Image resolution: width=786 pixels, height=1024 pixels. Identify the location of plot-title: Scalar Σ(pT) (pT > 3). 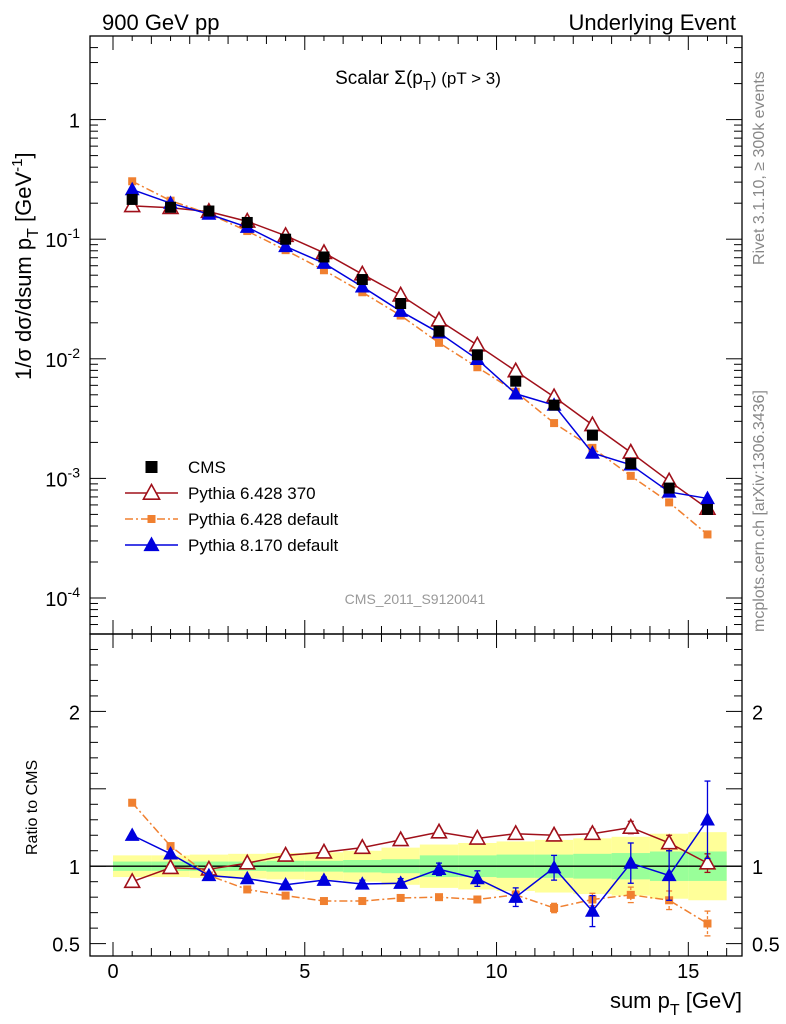
(418, 80).